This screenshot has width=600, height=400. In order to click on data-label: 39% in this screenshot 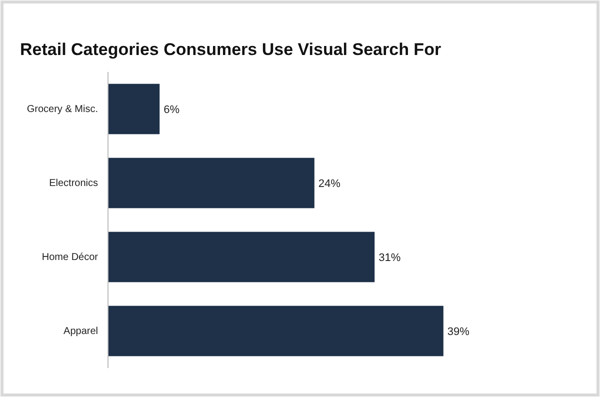, I will do `click(458, 332)`.